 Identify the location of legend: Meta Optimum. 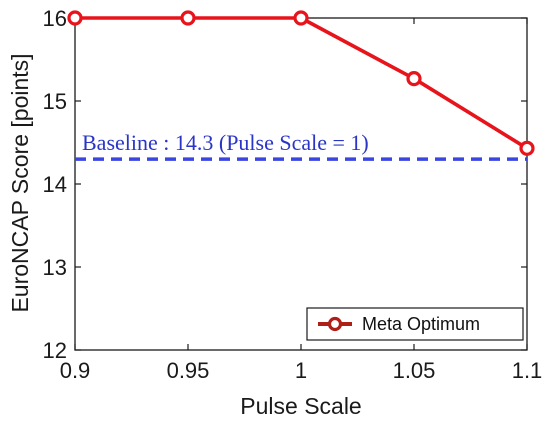
(415, 324).